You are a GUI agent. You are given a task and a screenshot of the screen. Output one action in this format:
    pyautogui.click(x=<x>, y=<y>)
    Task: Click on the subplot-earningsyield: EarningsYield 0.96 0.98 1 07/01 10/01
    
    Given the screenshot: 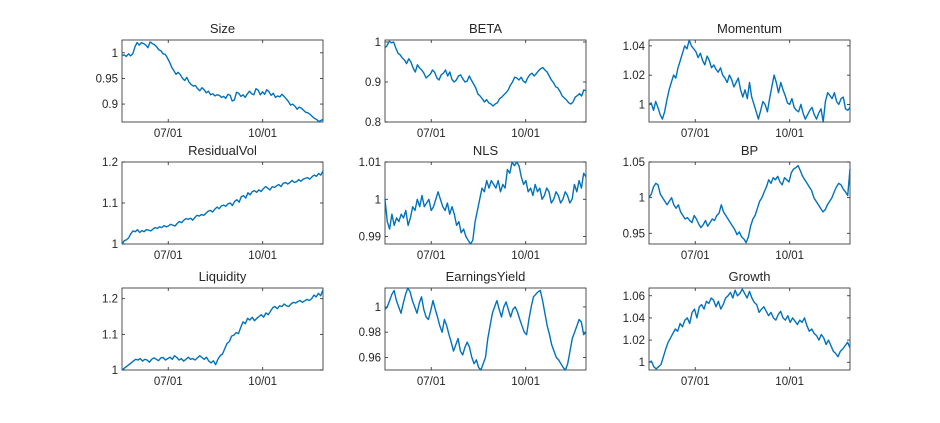 What is the action you would take?
    pyautogui.click(x=473, y=328)
    